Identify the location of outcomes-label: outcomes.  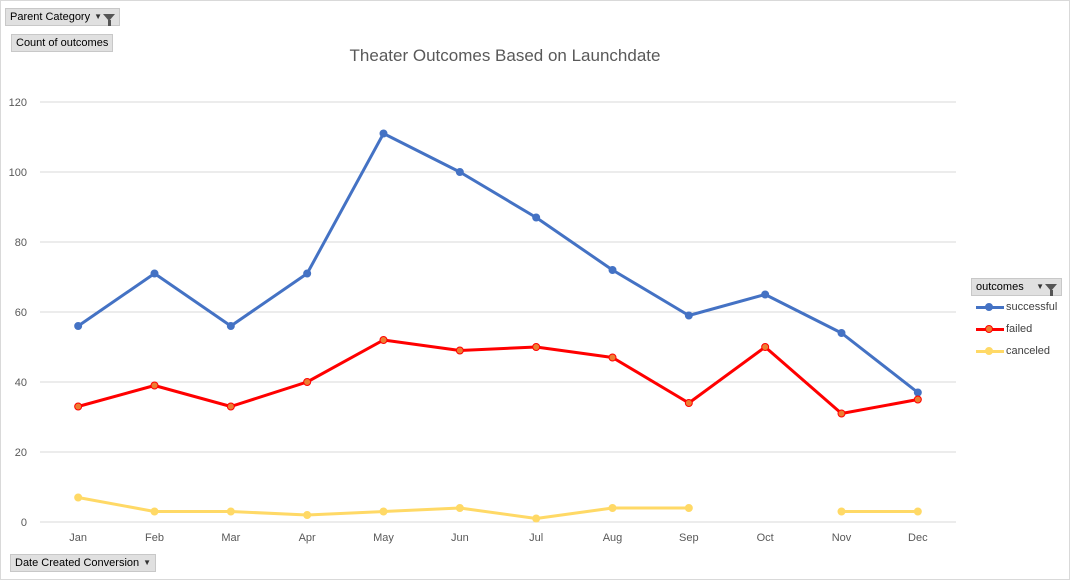
(1000, 287).